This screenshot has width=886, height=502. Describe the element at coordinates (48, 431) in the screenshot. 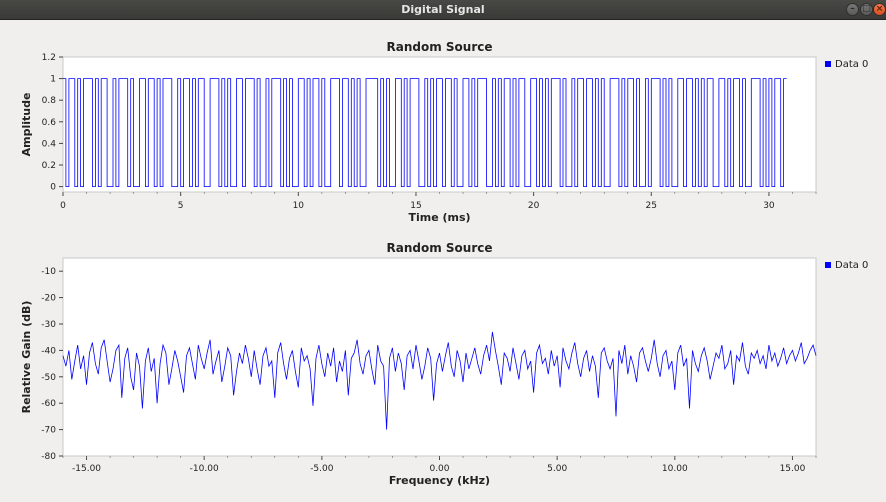

I see `y-tick-label: -70` at that location.